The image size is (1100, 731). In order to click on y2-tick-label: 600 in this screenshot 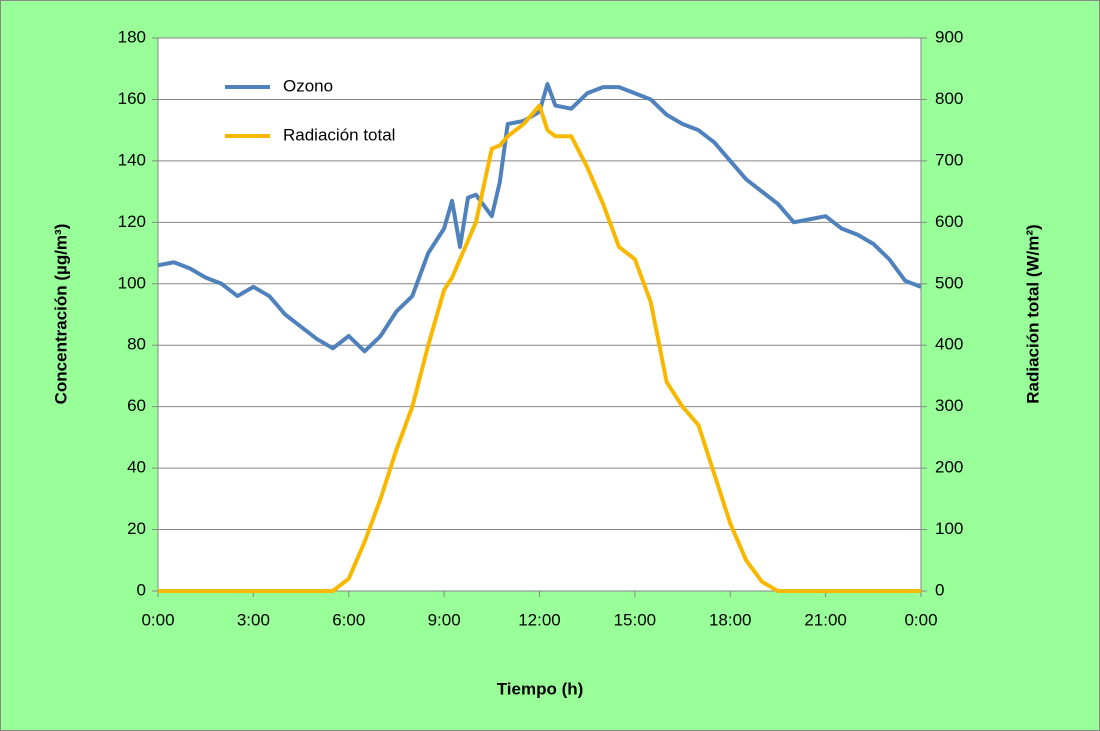, I will do `click(949, 221)`.